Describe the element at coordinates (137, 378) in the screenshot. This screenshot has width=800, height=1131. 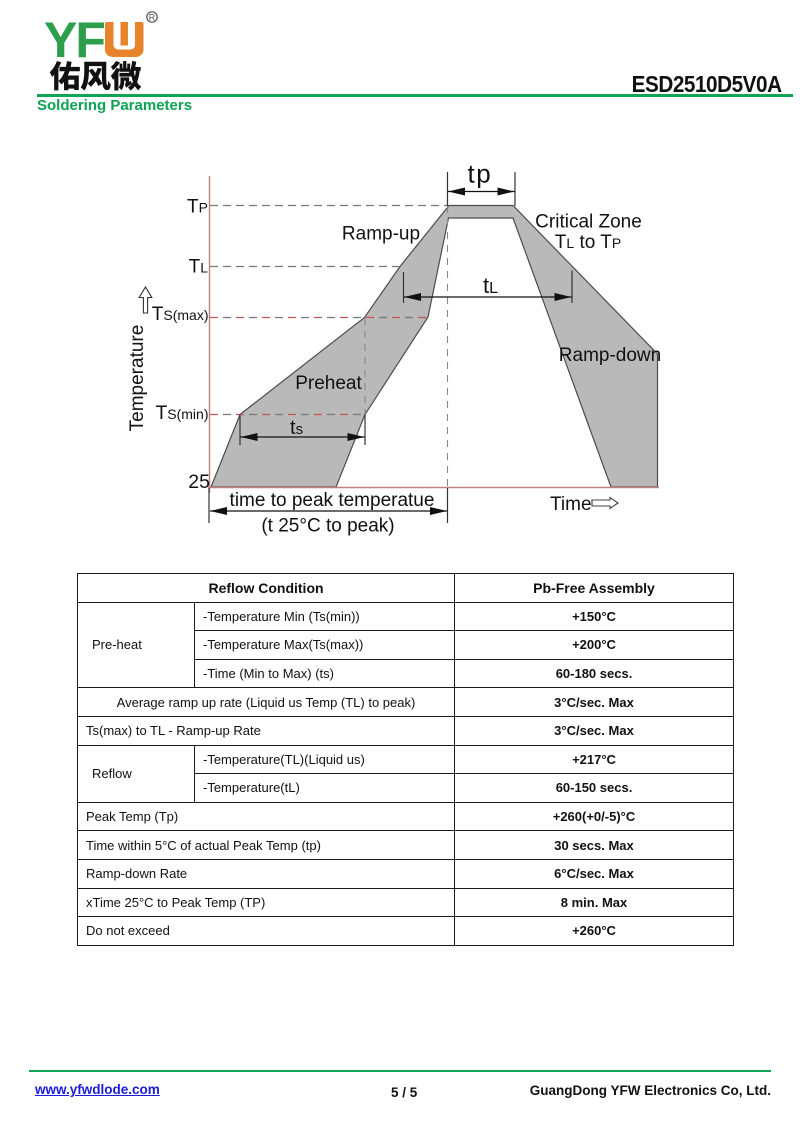
I see `svg-text: Temperature` at that location.